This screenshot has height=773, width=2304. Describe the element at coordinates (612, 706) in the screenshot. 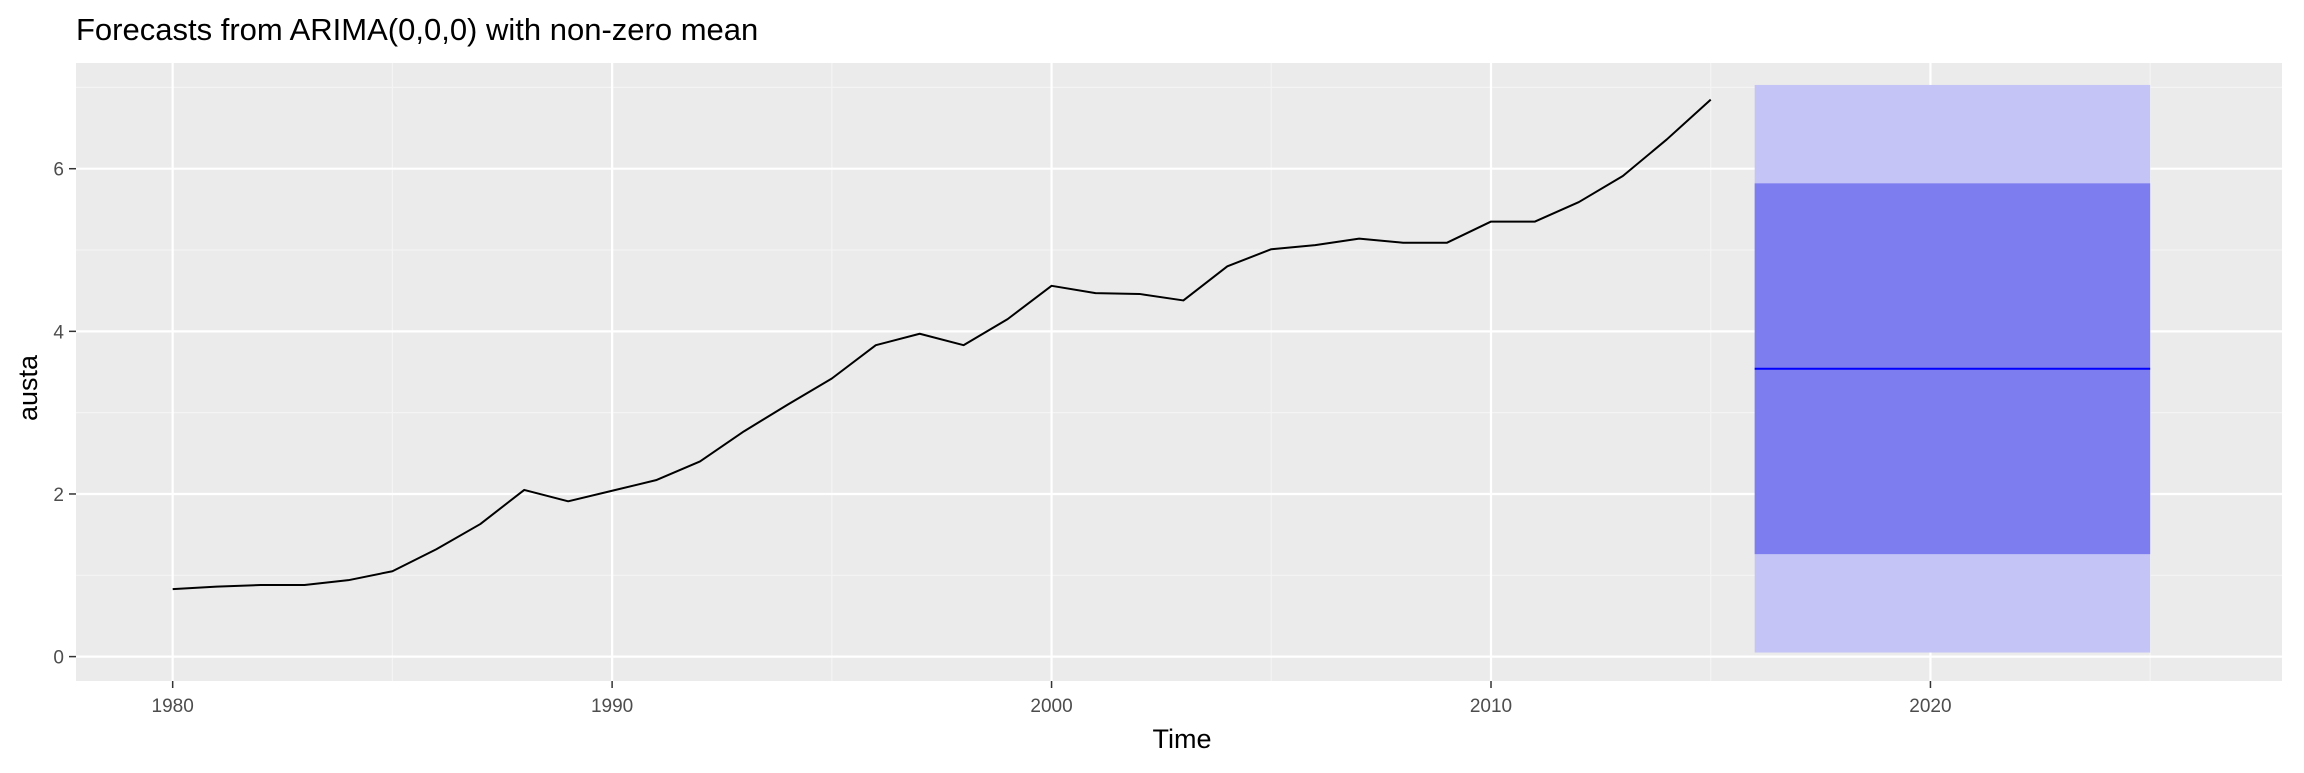

I see `x-tick-label: 1990` at that location.